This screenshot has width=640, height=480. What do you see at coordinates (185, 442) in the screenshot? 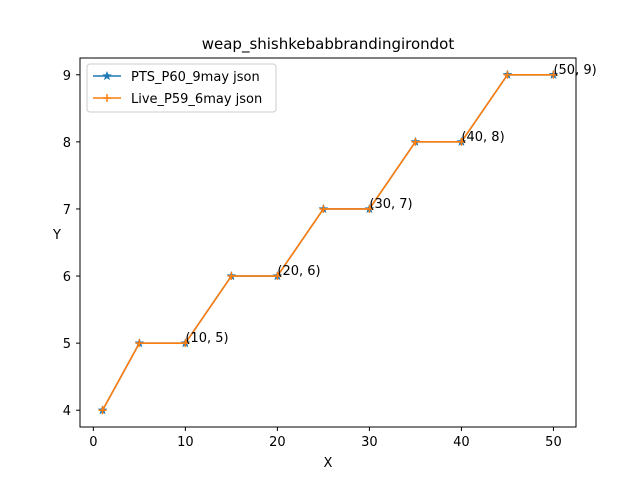
I see `x-tick-label: 10` at bounding box center [185, 442].